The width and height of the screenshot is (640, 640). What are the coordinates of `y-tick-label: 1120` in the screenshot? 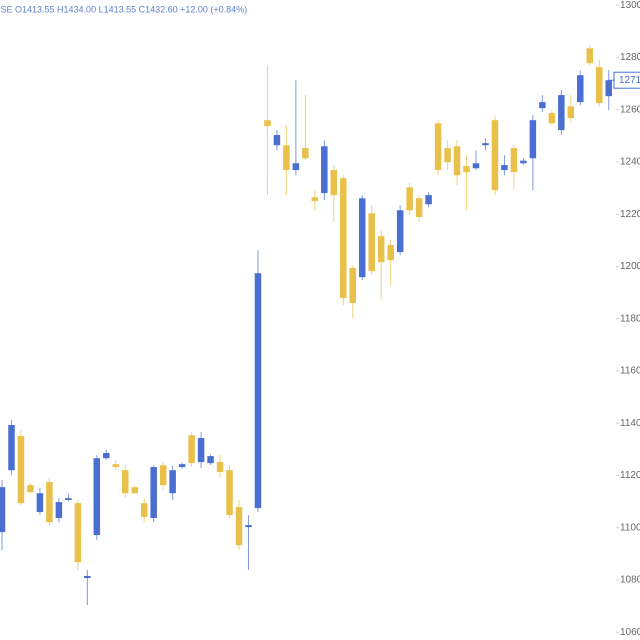 It's located at (630, 475).